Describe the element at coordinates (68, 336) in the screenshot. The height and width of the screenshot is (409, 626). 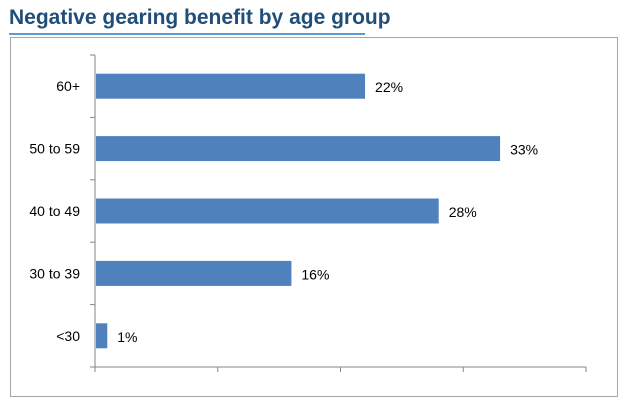
I see `category-label: <30` at that location.